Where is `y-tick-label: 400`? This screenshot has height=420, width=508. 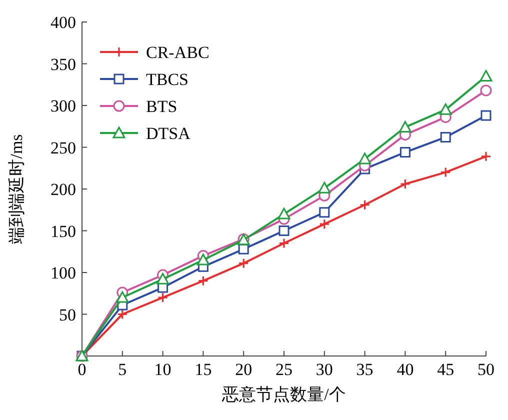
y-tick-label: 400 is located at coordinates (63, 22).